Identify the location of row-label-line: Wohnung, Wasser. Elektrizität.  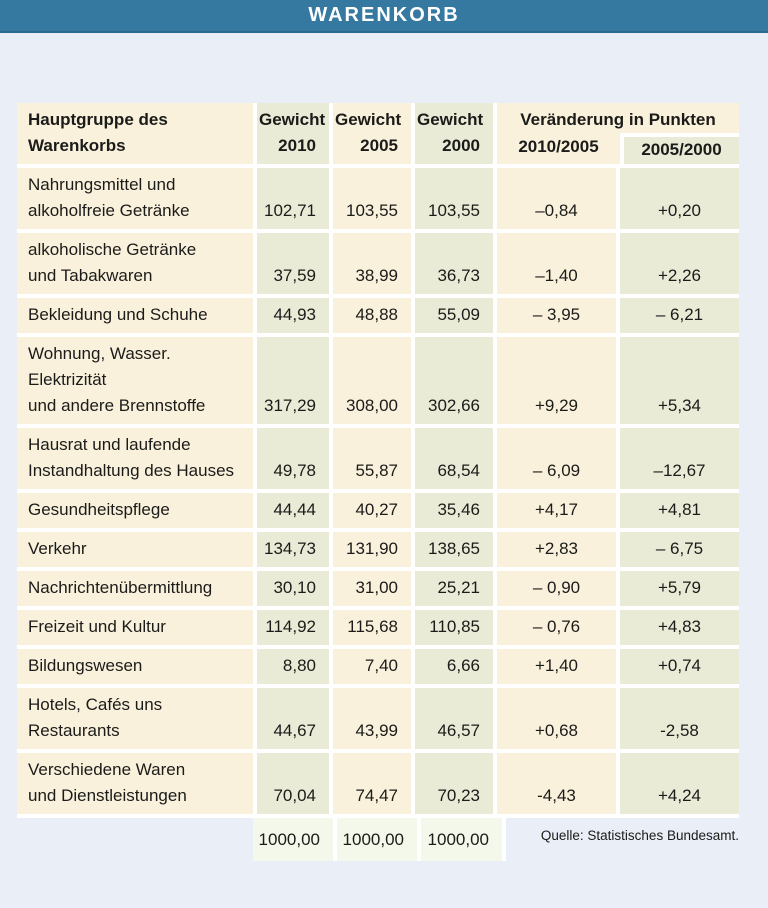
(99, 366).